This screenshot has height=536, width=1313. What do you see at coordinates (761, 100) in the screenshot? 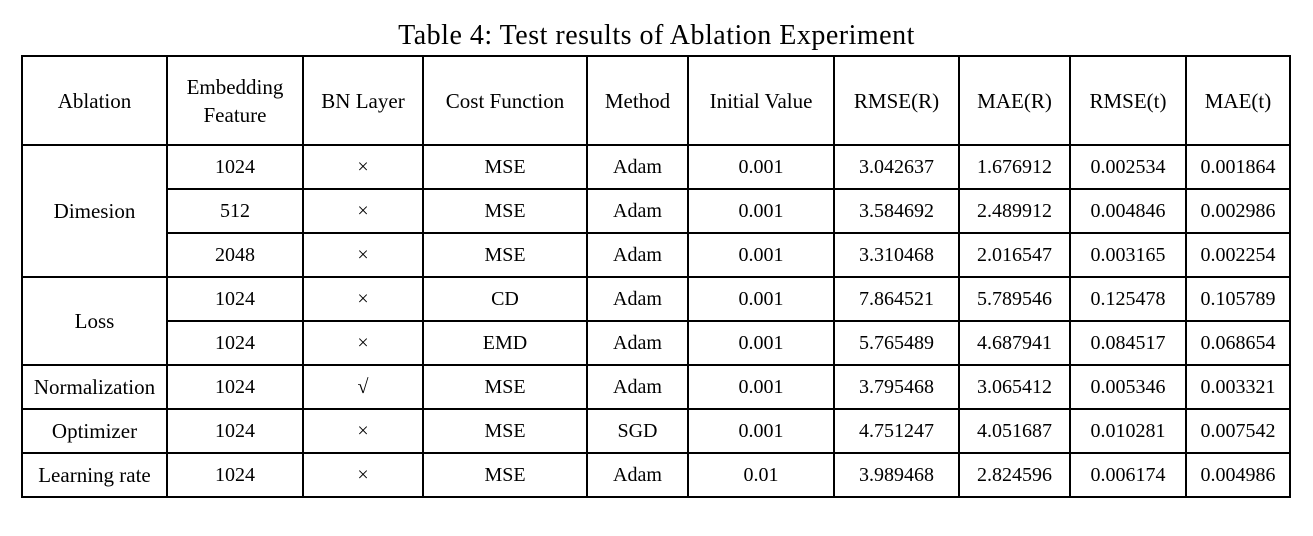
I see `column-header-initial-value: Initial Value` at bounding box center [761, 100].